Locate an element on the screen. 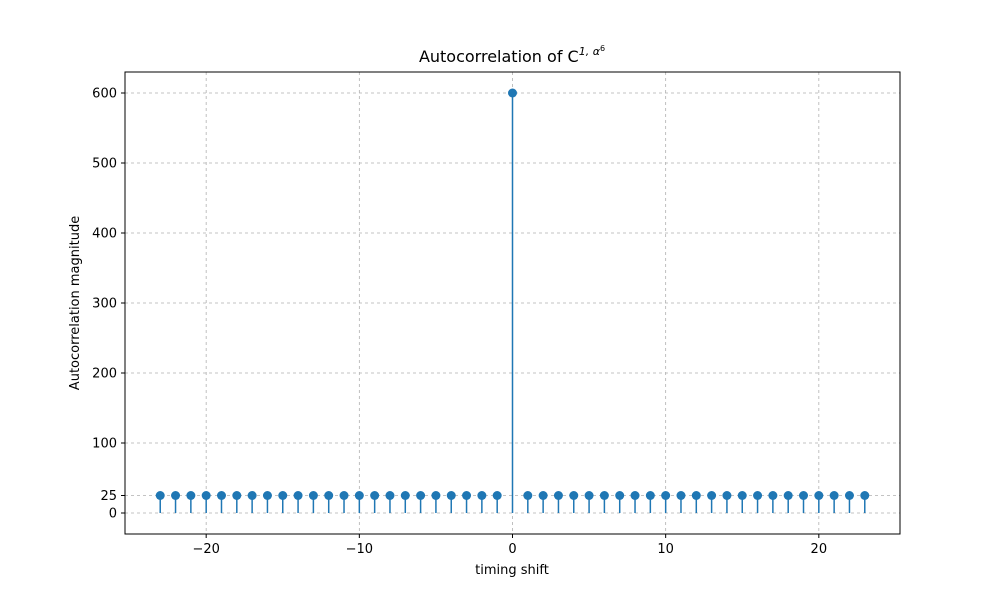 This screenshot has height=600, width=1000. x-axis-ticks: −20 −10 0 10 20 is located at coordinates (509, 545).